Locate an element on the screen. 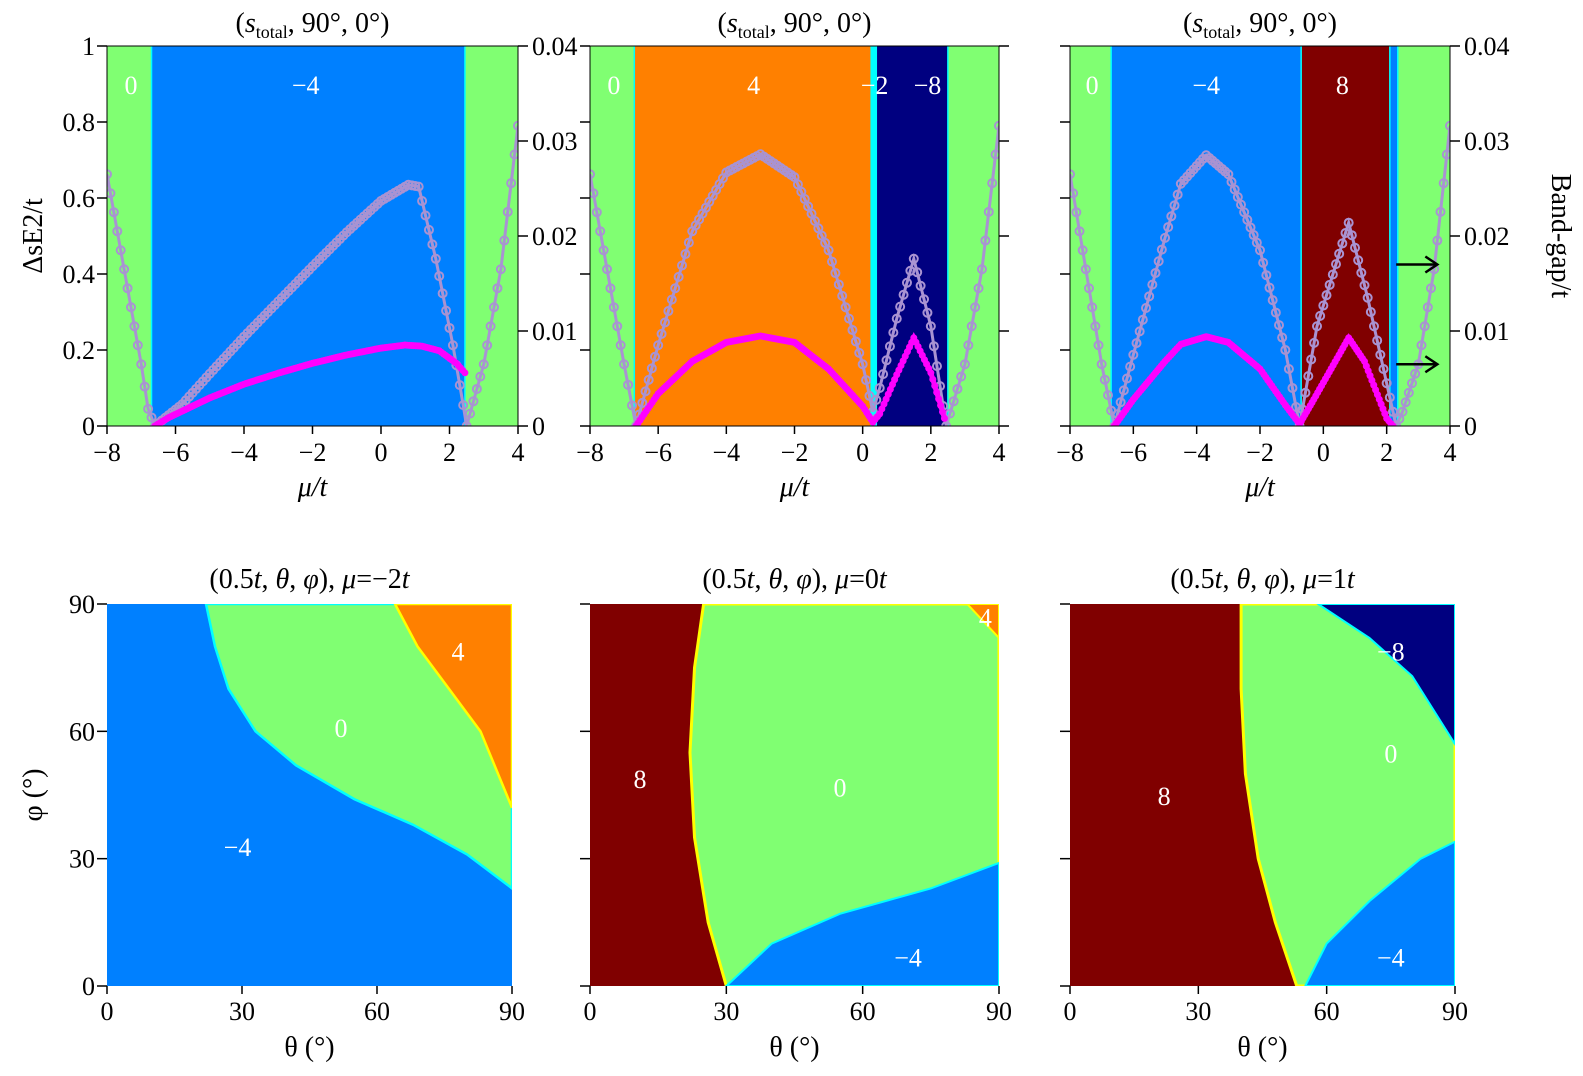 The height and width of the screenshot is (1076, 1583). panel-title: (0.5t, θ, φ), μ=0t is located at coordinates (795, 579).